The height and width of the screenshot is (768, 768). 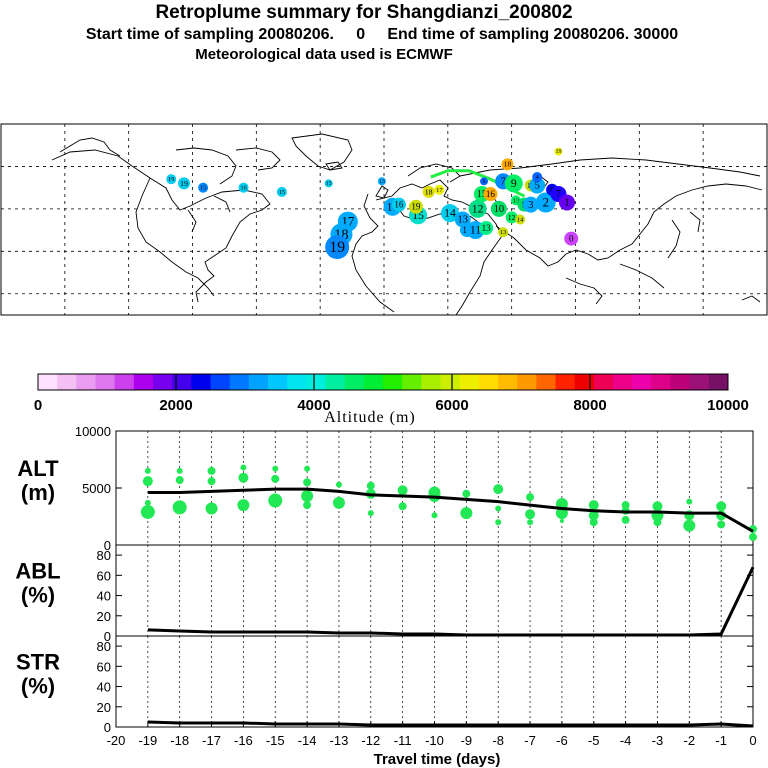 What do you see at coordinates (537, 177) in the screenshot?
I see `map-point: 4` at bounding box center [537, 177].